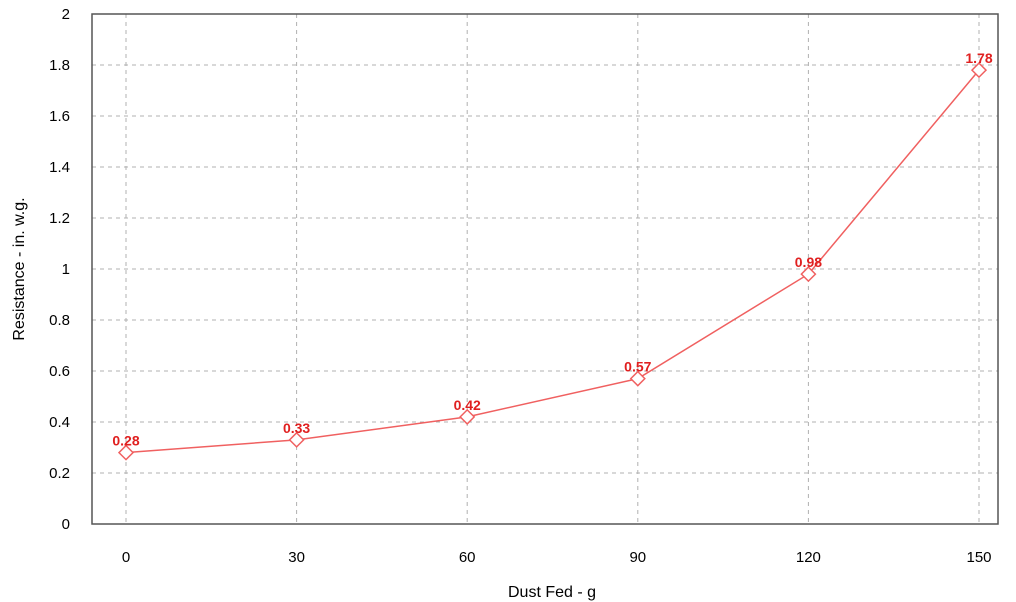  What do you see at coordinates (59, 422) in the screenshot?
I see `y-tick-label: 0.4` at bounding box center [59, 422].